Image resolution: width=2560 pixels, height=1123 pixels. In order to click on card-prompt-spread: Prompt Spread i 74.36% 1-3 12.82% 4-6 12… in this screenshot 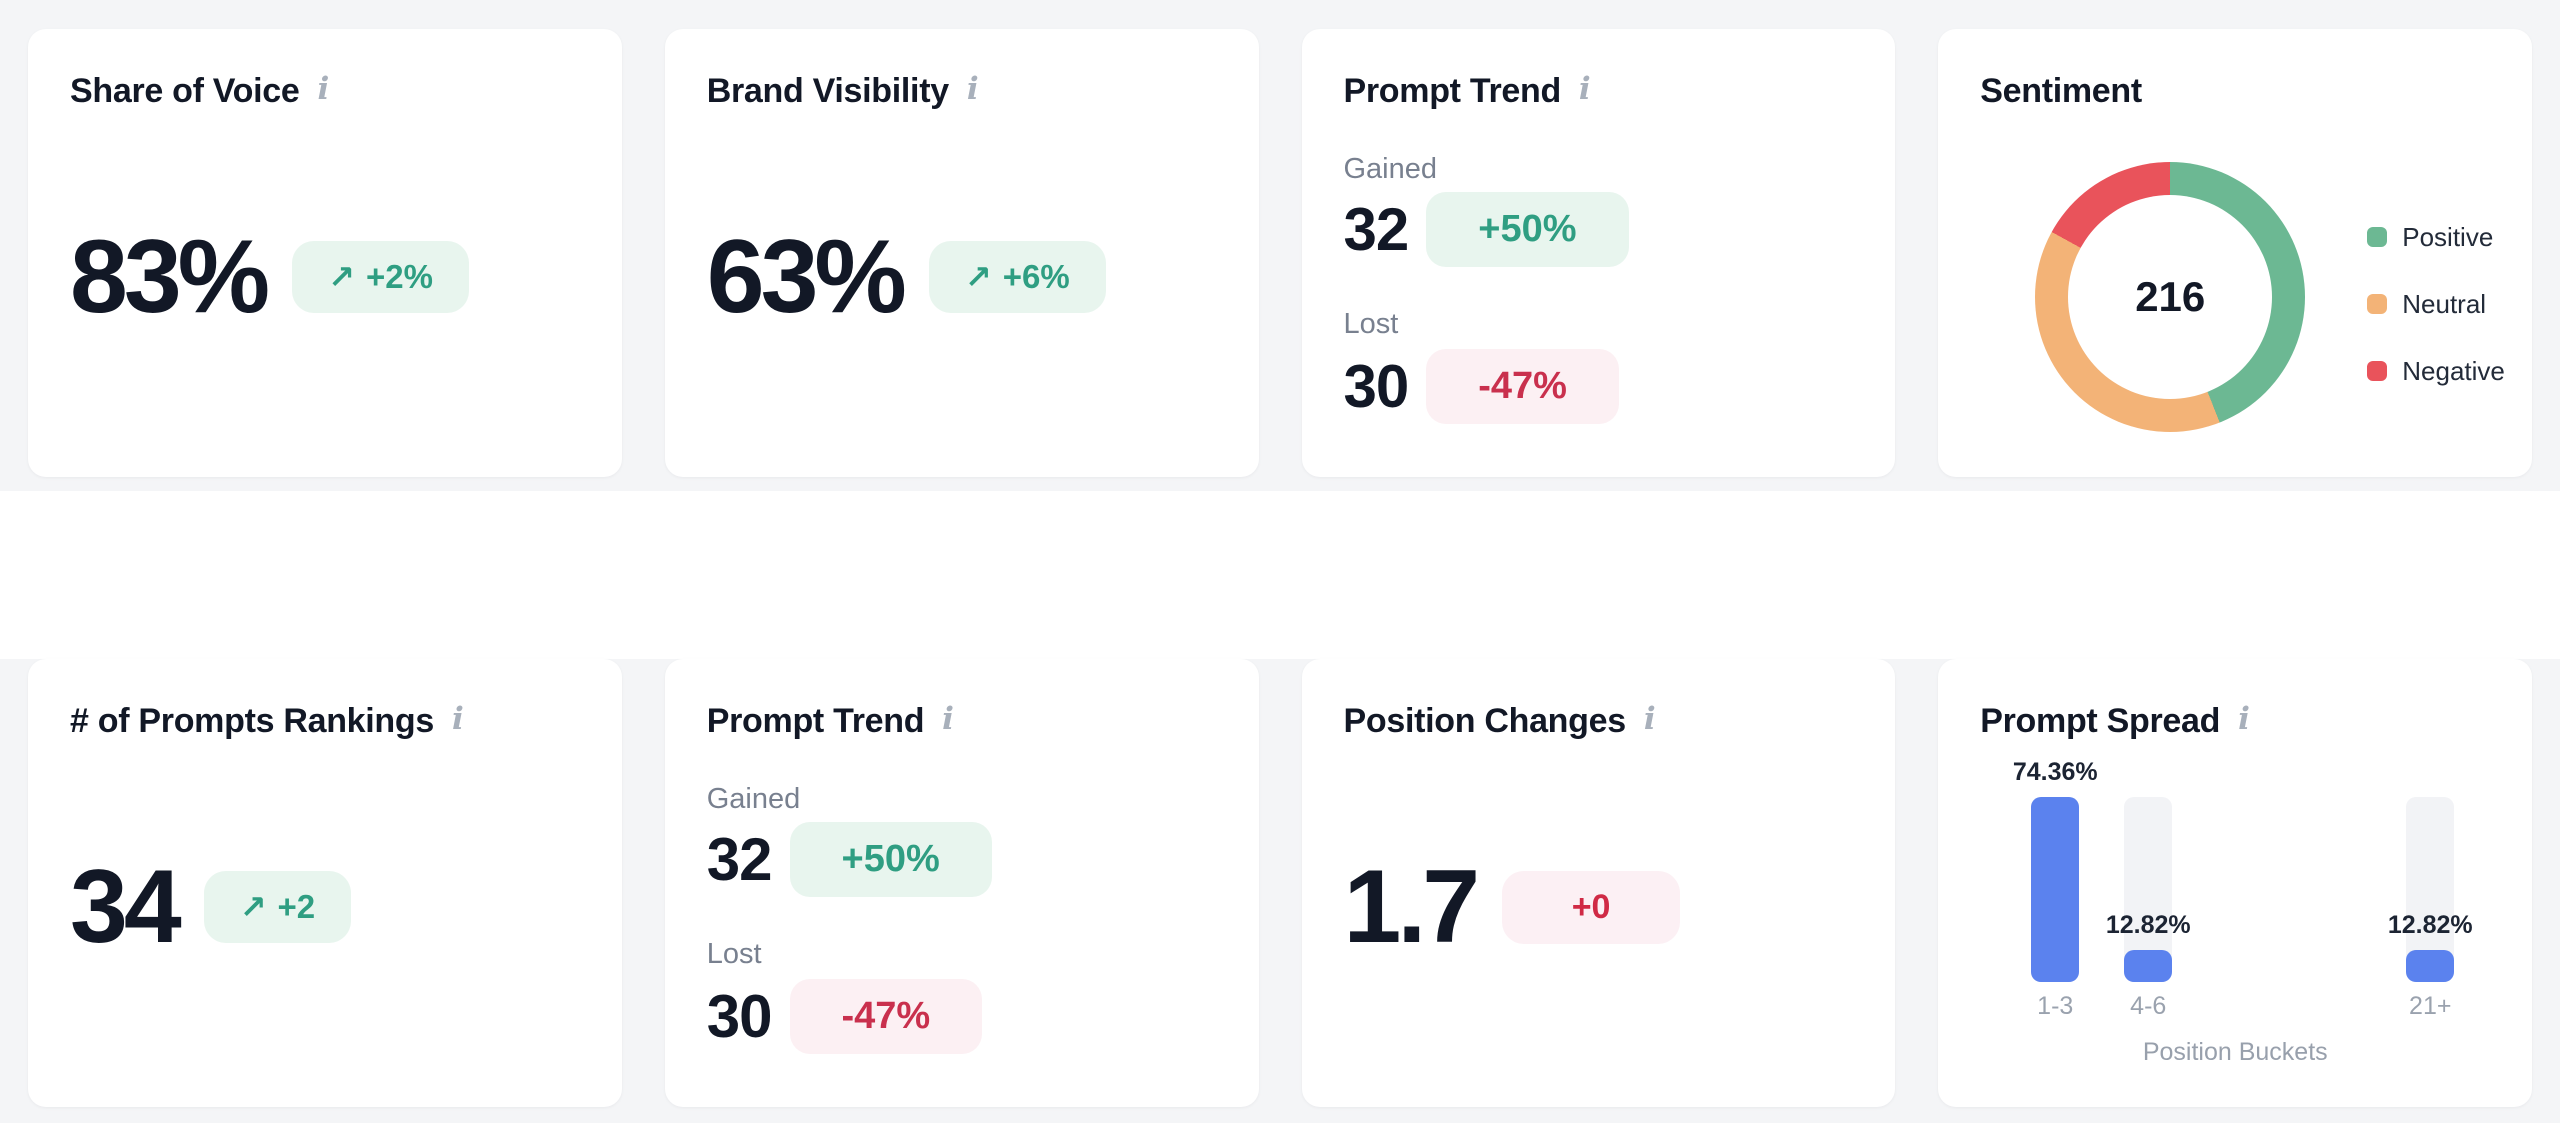, I will do `click(2235, 883)`.